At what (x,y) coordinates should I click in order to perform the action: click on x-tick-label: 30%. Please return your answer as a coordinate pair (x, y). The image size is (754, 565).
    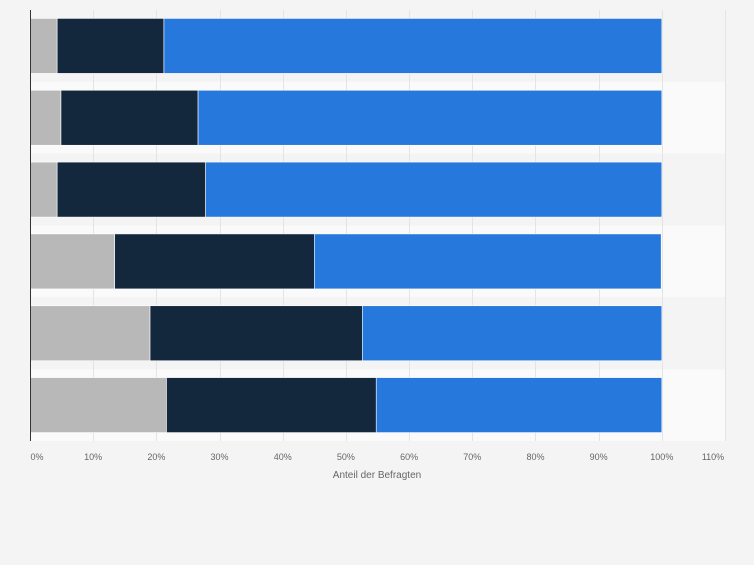
    Looking at the image, I should click on (220, 457).